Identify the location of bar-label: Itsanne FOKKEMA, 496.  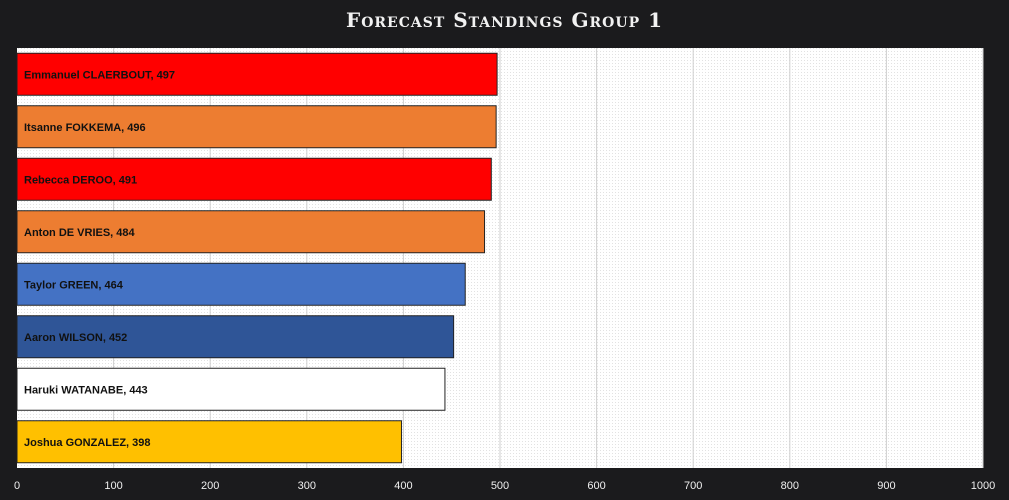
(85, 128).